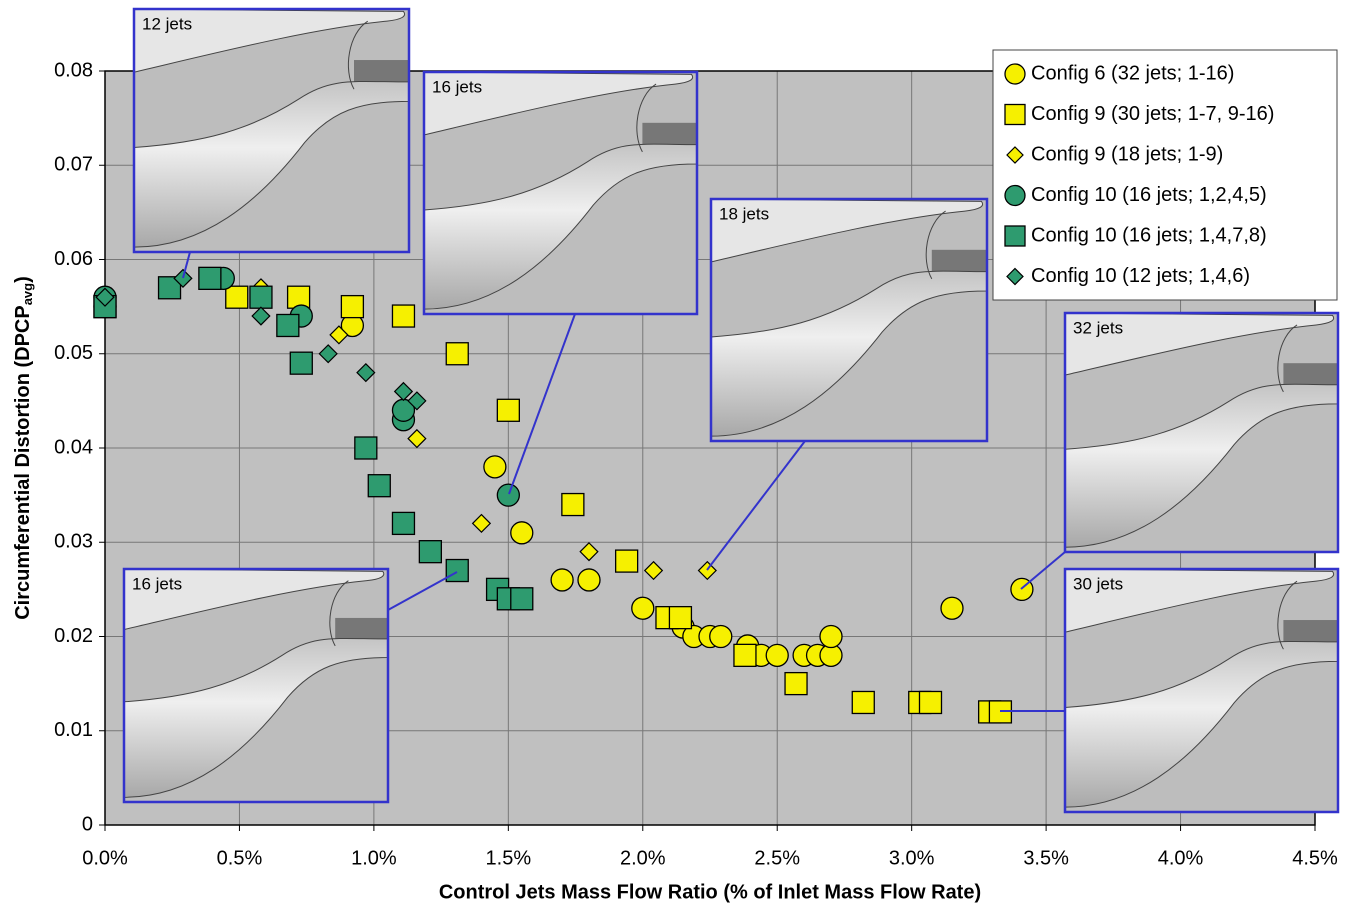 The width and height of the screenshot is (1356, 914). Describe the element at coordinates (1165, 175) in the screenshot. I see `legend-box` at that location.